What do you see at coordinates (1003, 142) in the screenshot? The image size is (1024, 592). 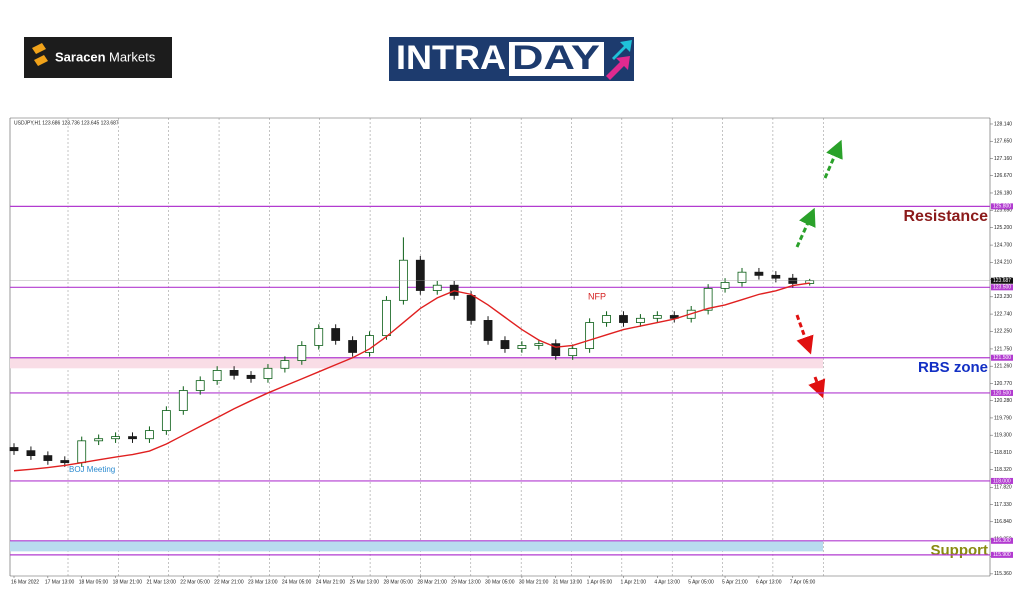 I see `y-tick-label: 127.650` at bounding box center [1003, 142].